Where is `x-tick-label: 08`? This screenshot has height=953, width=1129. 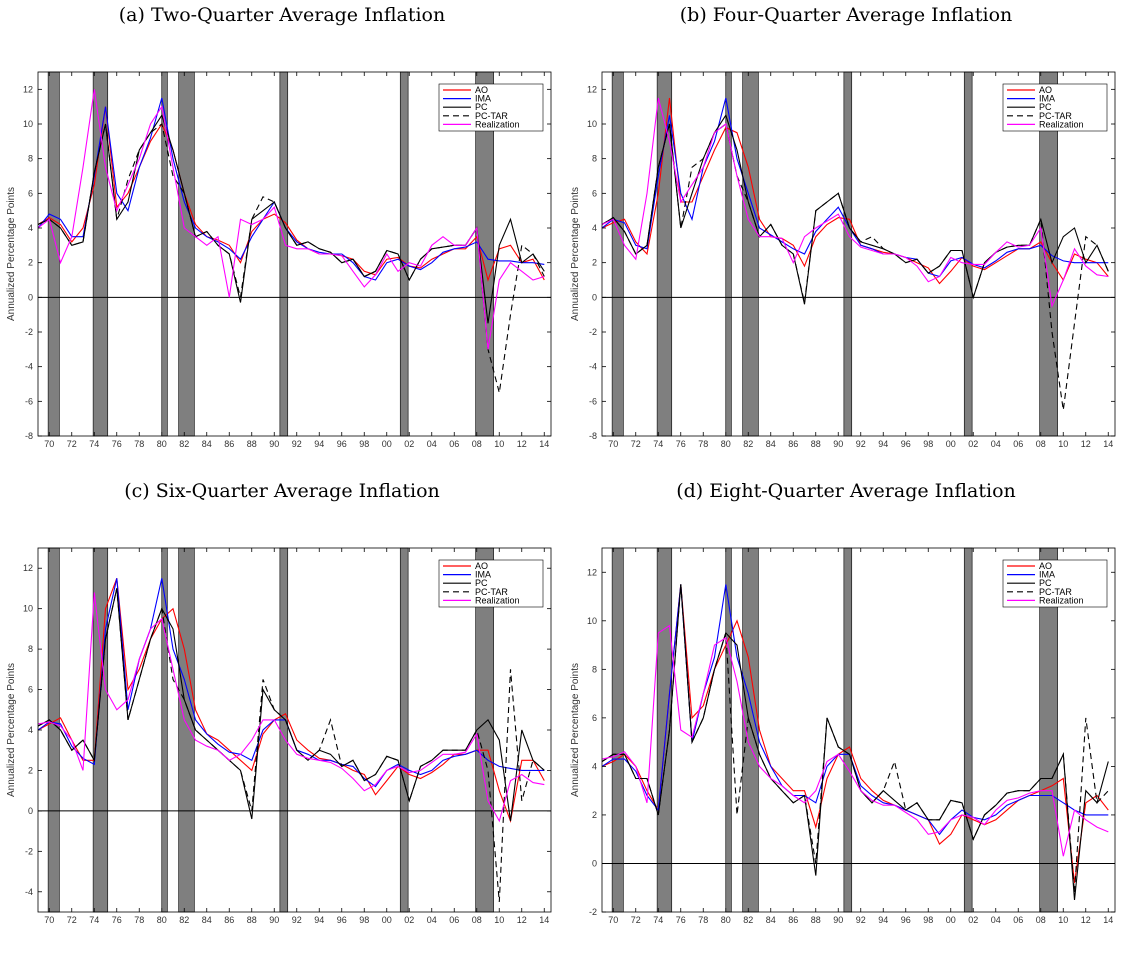 x-tick-label: 08 is located at coordinates (1041, 444).